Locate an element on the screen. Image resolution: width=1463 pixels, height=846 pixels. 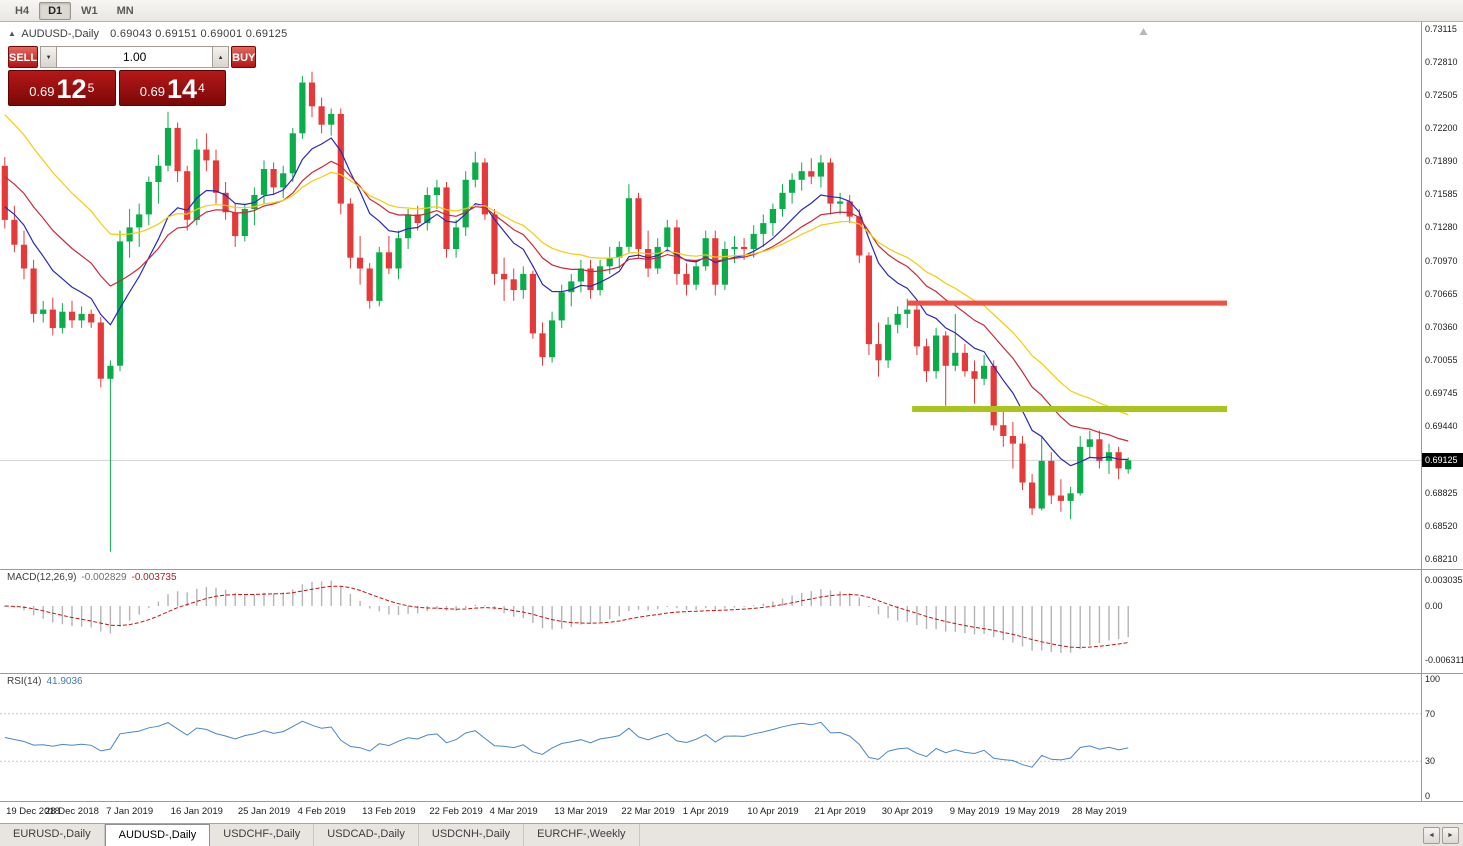
rsi-indicator-pane: RSI(14) 41.9036 is located at coordinates (710, 737).